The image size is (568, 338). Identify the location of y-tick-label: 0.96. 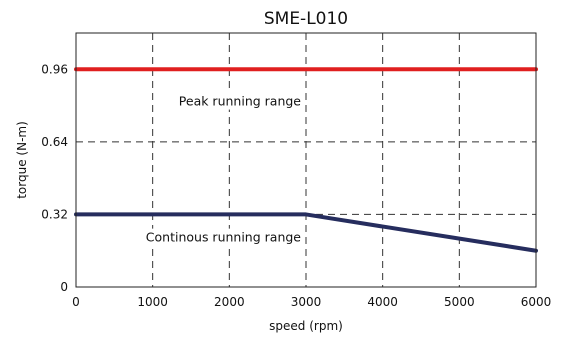
(54, 69).